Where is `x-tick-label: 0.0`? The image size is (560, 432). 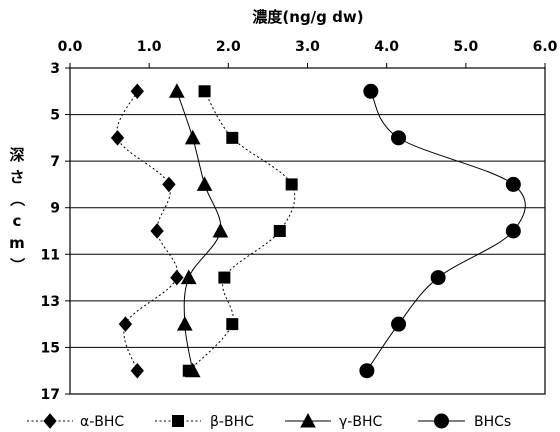 x-tick-label: 0.0 is located at coordinates (70, 47).